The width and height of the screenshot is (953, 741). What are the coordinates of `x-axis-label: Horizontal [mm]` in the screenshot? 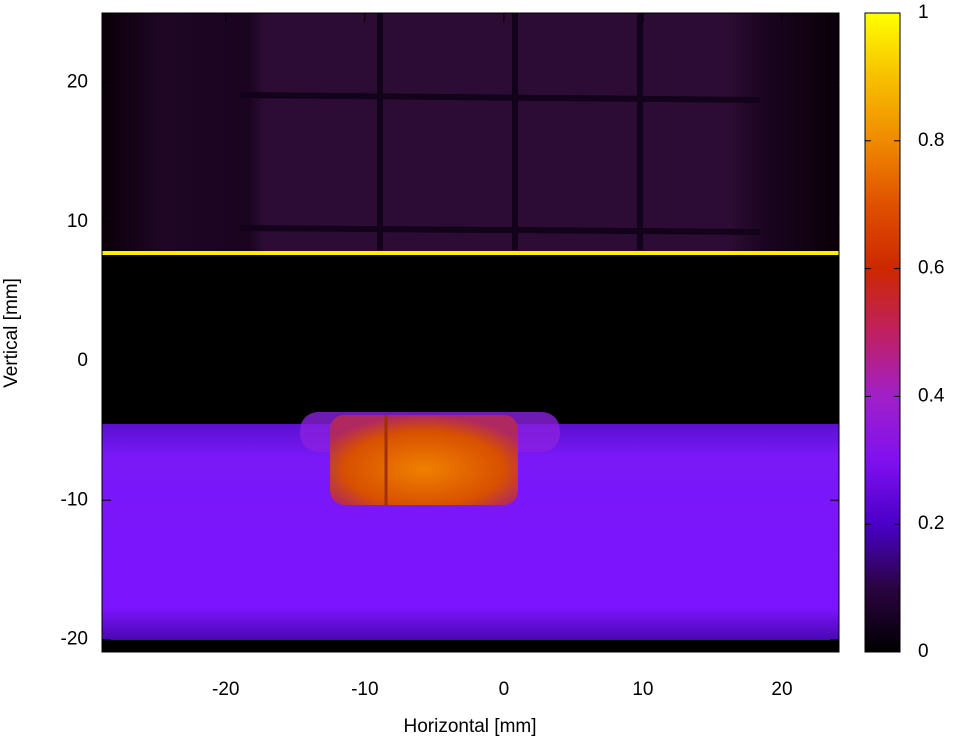 It's located at (469, 726).